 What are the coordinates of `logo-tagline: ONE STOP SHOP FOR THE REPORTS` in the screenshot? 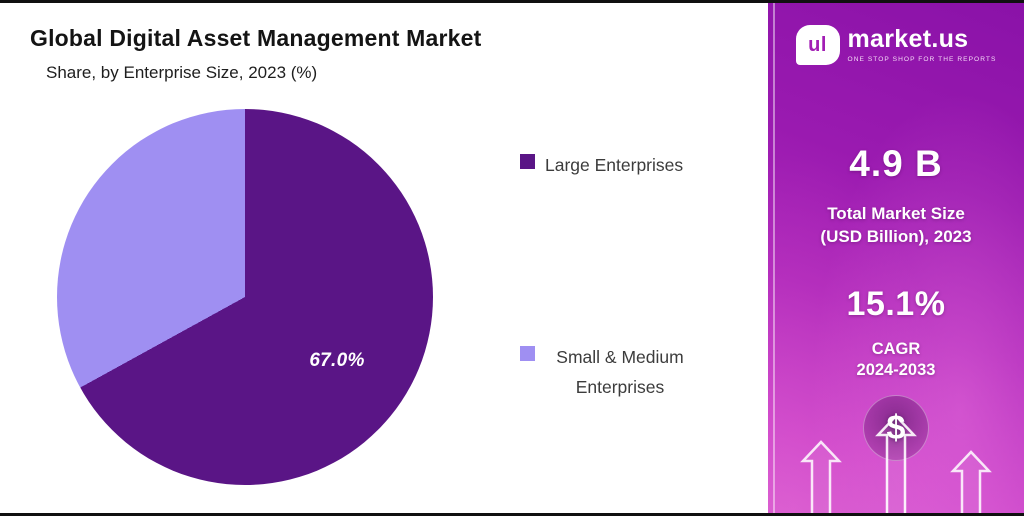 It's located at (922, 59).